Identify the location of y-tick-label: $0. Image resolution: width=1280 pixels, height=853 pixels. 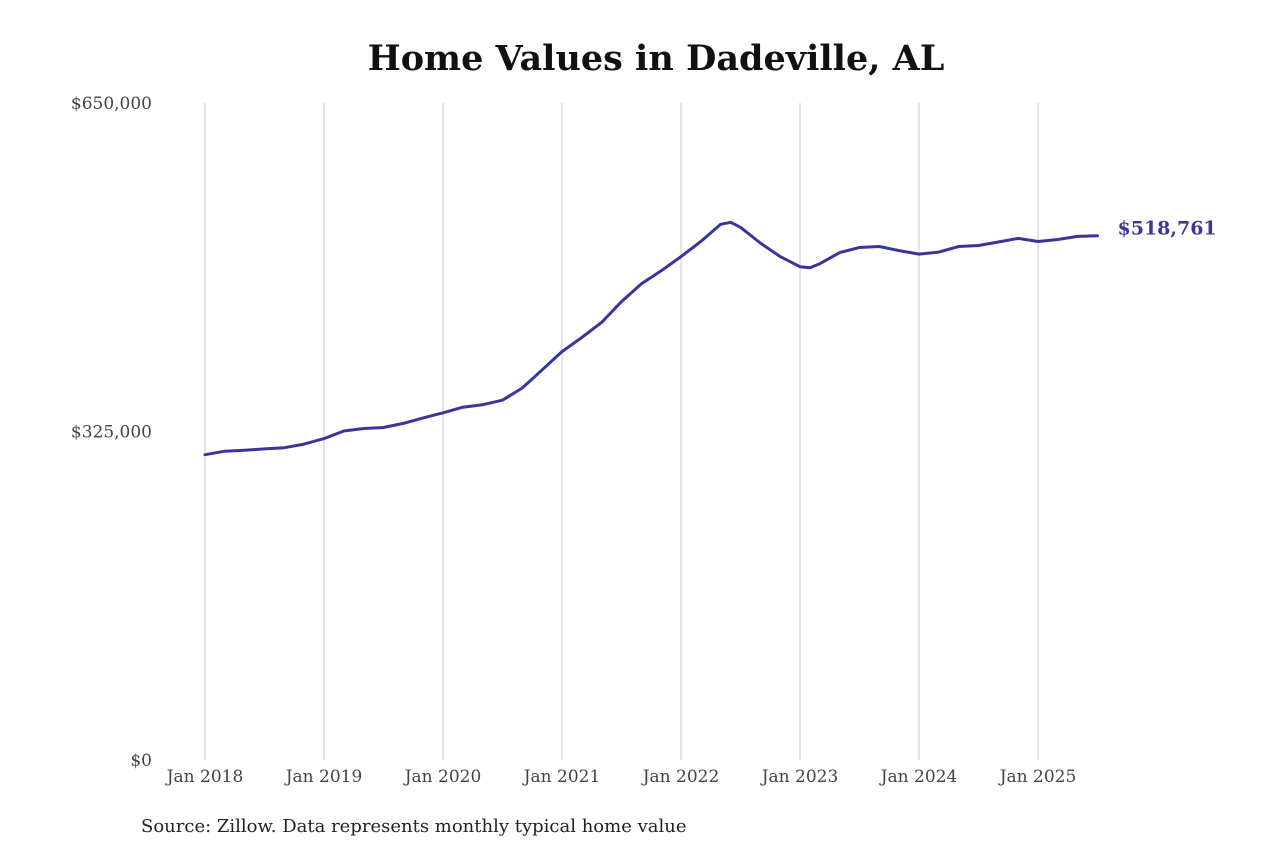
(141, 761).